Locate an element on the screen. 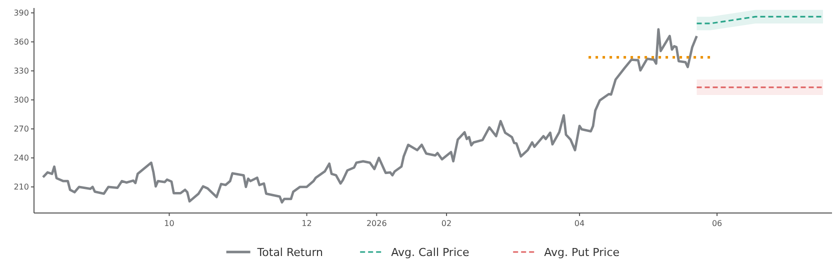 This screenshot has width=840, height=260. y-tick-label: 300 is located at coordinates (21, 100).